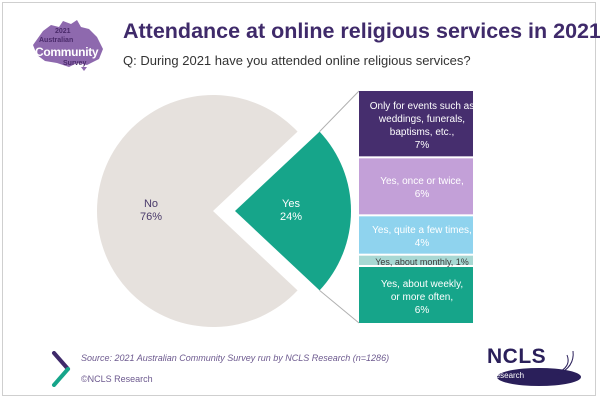 The height and width of the screenshot is (400, 600). I want to click on slice-label-yes: Yes 24%, so click(291, 210).